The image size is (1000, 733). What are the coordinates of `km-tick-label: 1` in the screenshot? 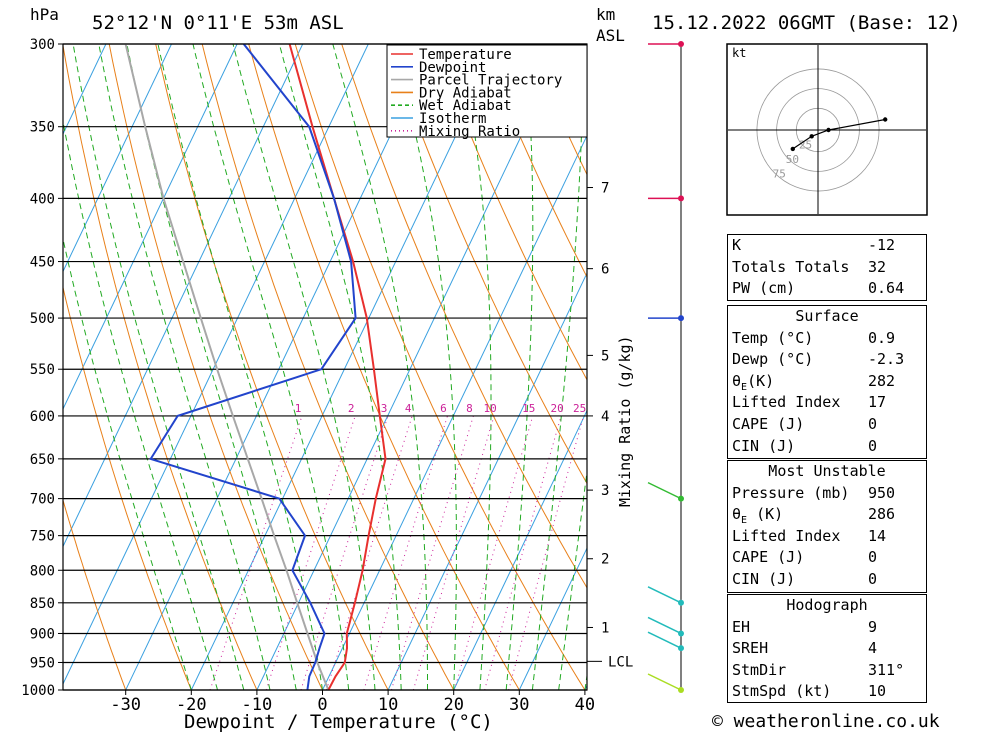 It's located at (605, 628).